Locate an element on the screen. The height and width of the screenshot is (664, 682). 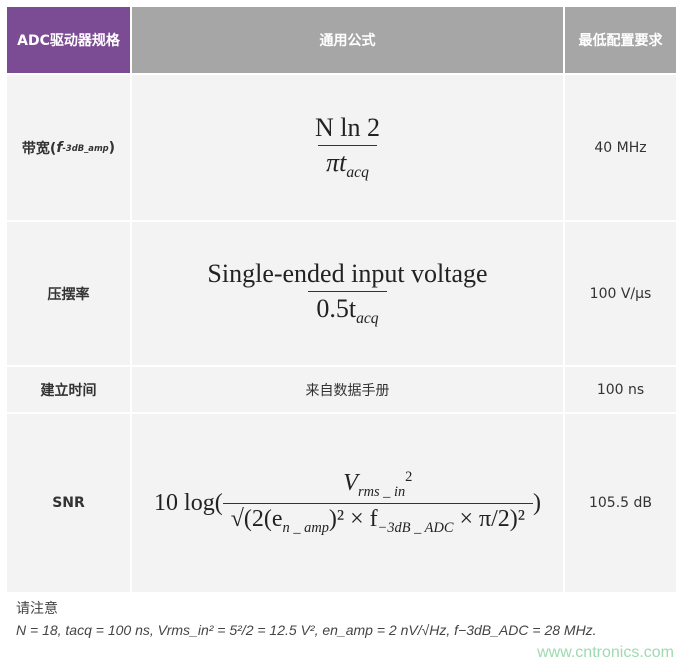
header-formula: 通用公式 is located at coordinates (347, 40).